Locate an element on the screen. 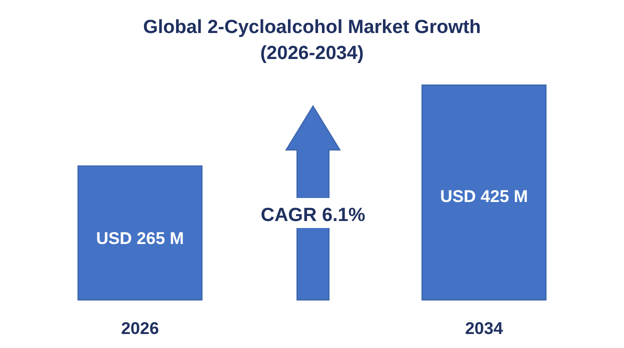  annotation: CAGR 6.1% is located at coordinates (313, 215).